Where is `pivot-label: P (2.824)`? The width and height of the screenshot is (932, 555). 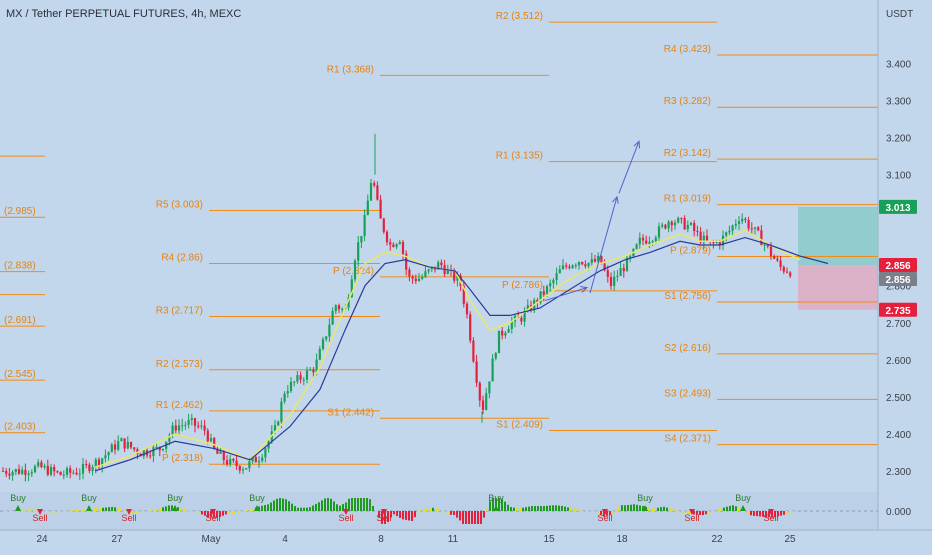 pivot-label: P (2.824) is located at coordinates (353, 271).